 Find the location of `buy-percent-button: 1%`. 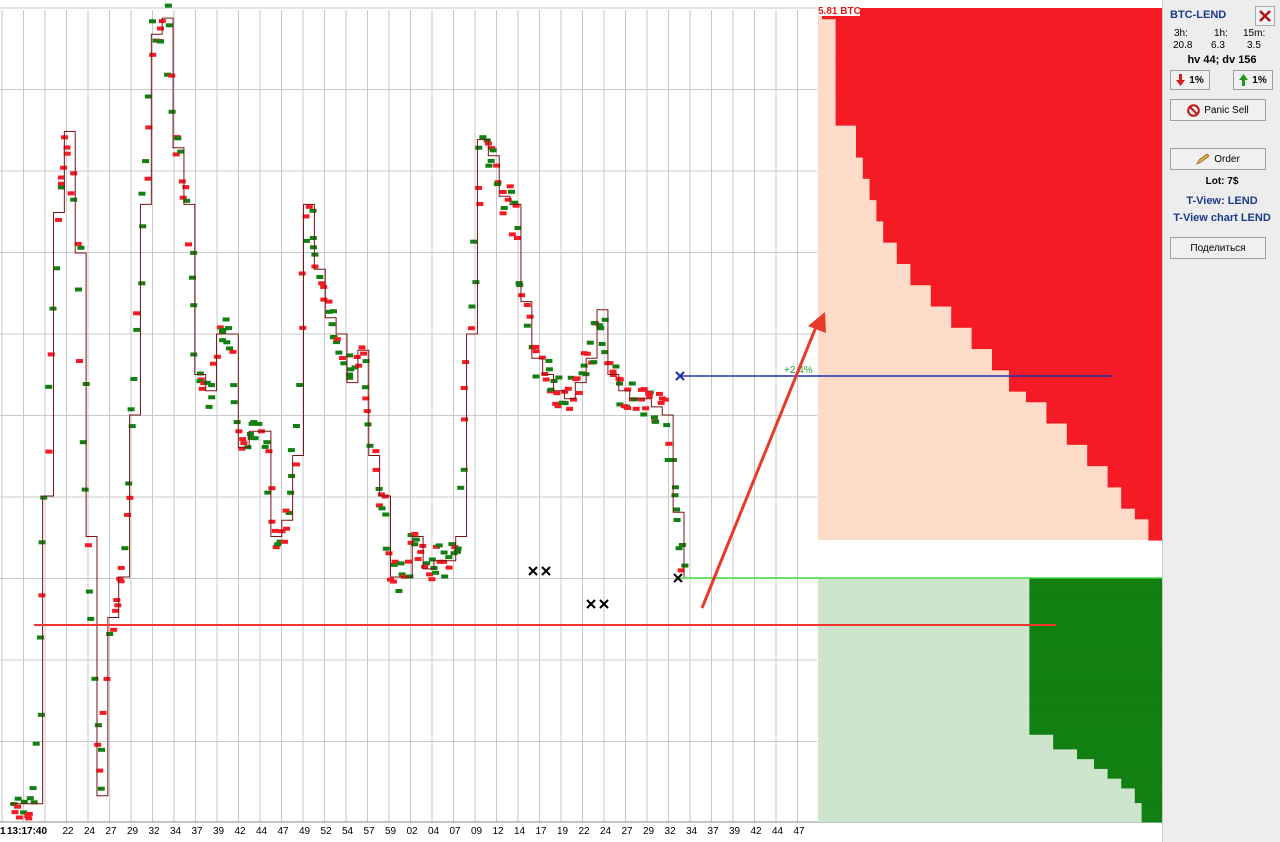

buy-percent-button: 1% is located at coordinates (1253, 80).